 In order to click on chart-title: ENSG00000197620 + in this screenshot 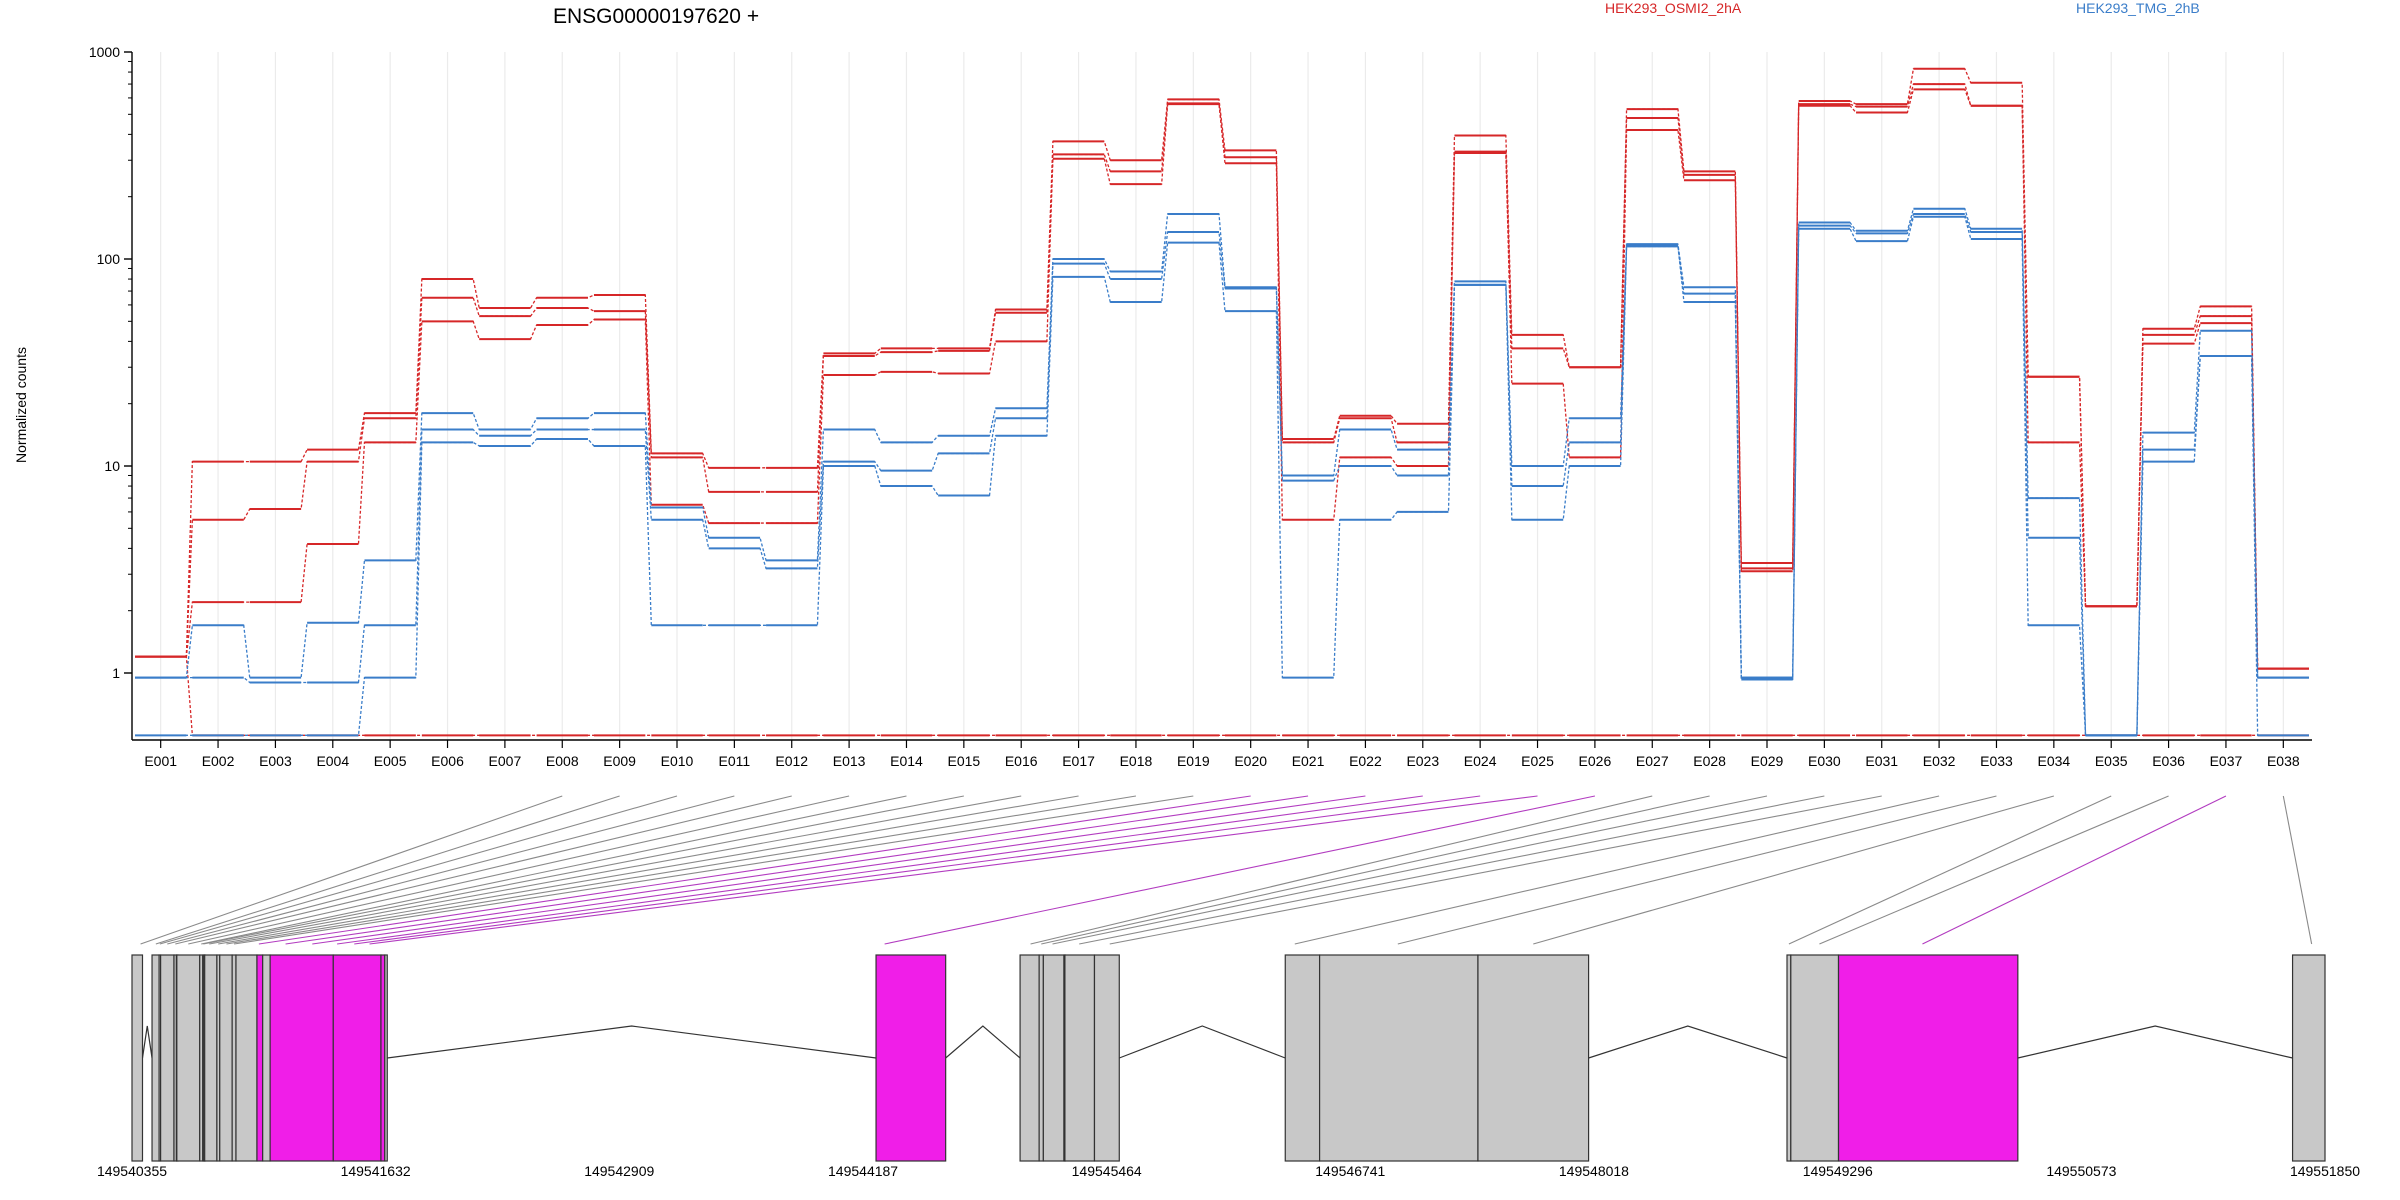, I will do `click(656, 16)`.